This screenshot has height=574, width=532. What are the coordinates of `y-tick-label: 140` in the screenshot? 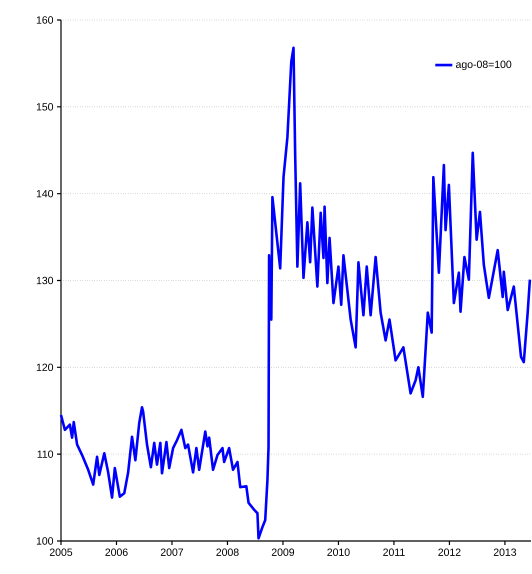 It's located at (45, 194).